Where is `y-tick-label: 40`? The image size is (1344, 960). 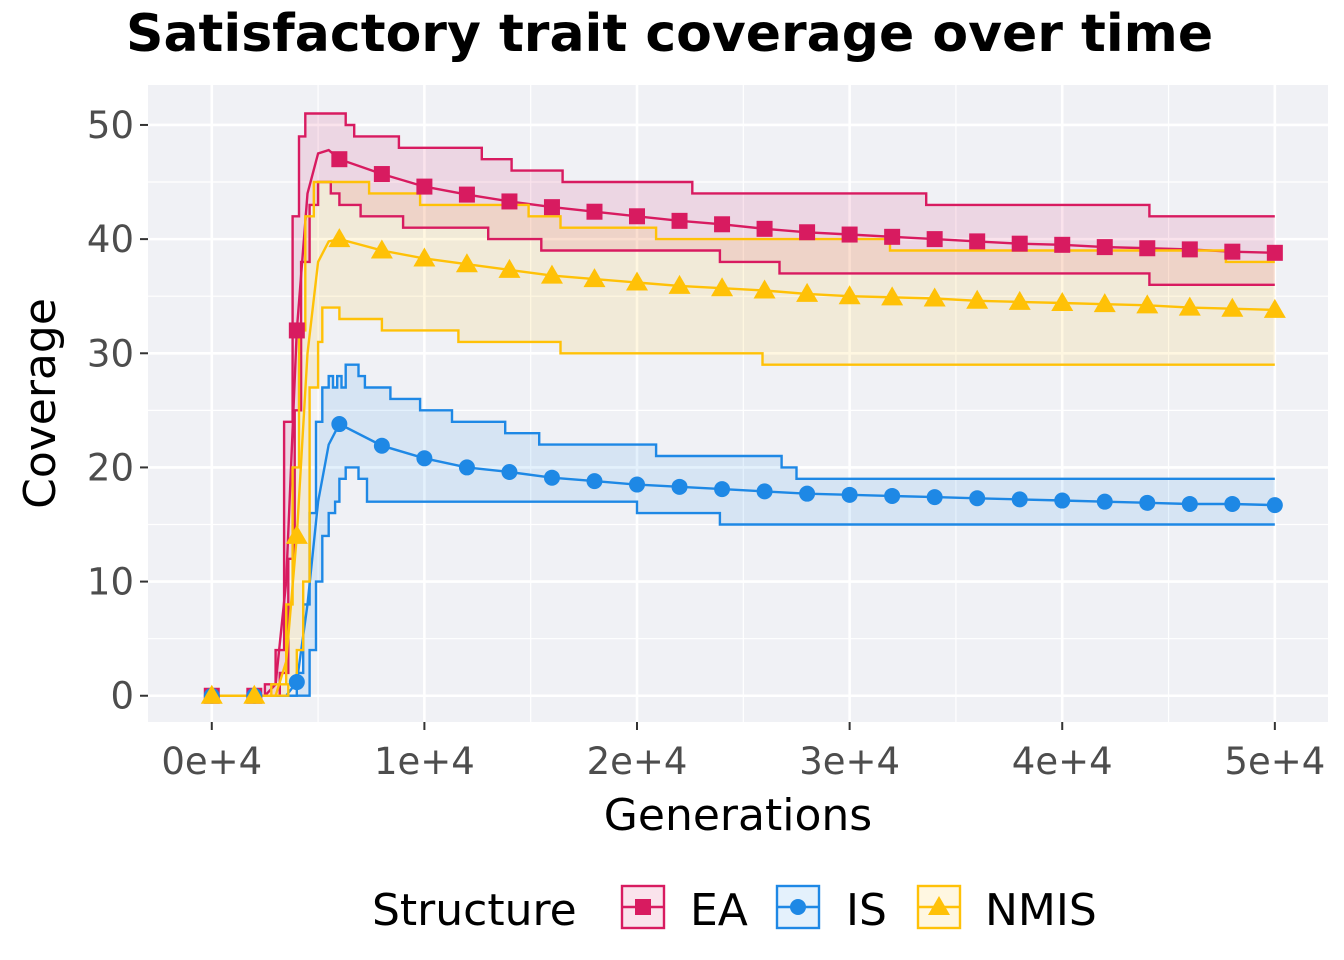
y-tick-label: 40 is located at coordinates (110, 239).